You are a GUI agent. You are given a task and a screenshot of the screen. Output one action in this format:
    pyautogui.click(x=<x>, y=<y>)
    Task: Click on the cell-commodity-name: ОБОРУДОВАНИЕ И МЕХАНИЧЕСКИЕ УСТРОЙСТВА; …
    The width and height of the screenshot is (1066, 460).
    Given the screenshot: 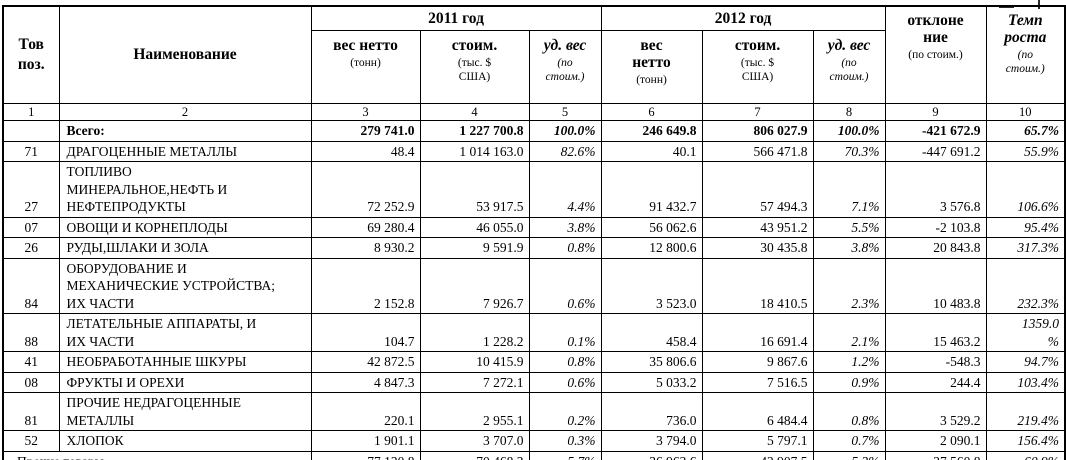 What is the action you would take?
    pyautogui.click(x=185, y=285)
    